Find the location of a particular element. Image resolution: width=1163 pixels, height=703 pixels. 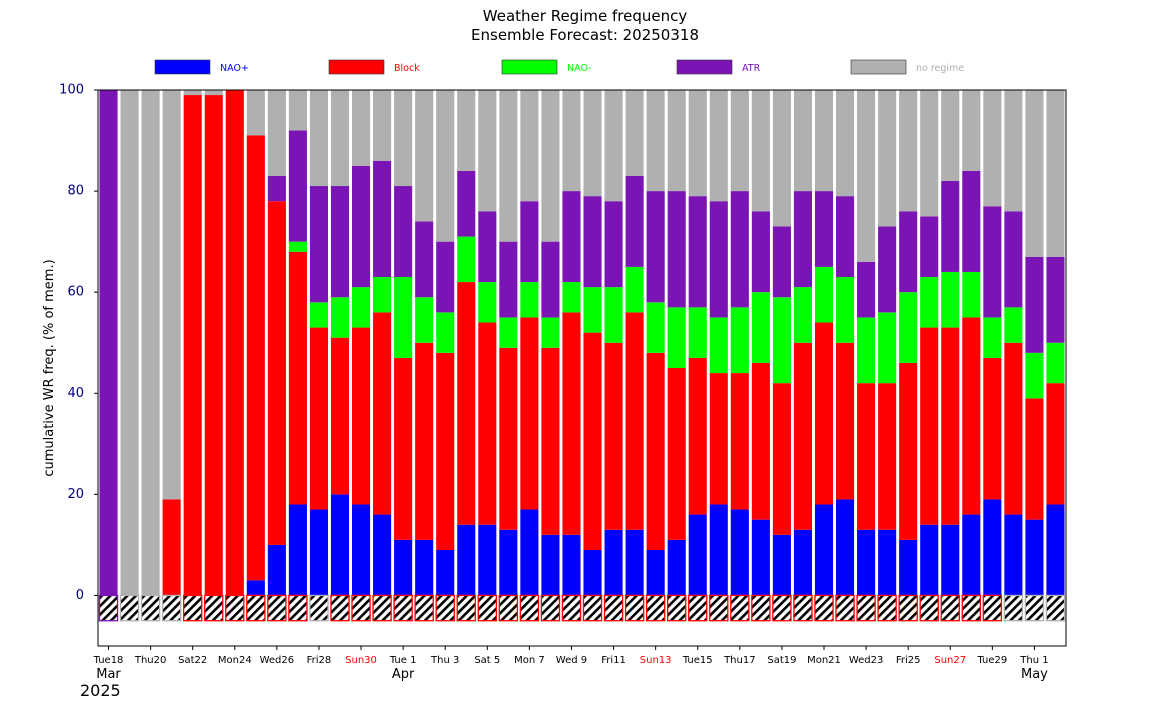

x-tick-label: Tue15 is located at coordinates (697, 660).